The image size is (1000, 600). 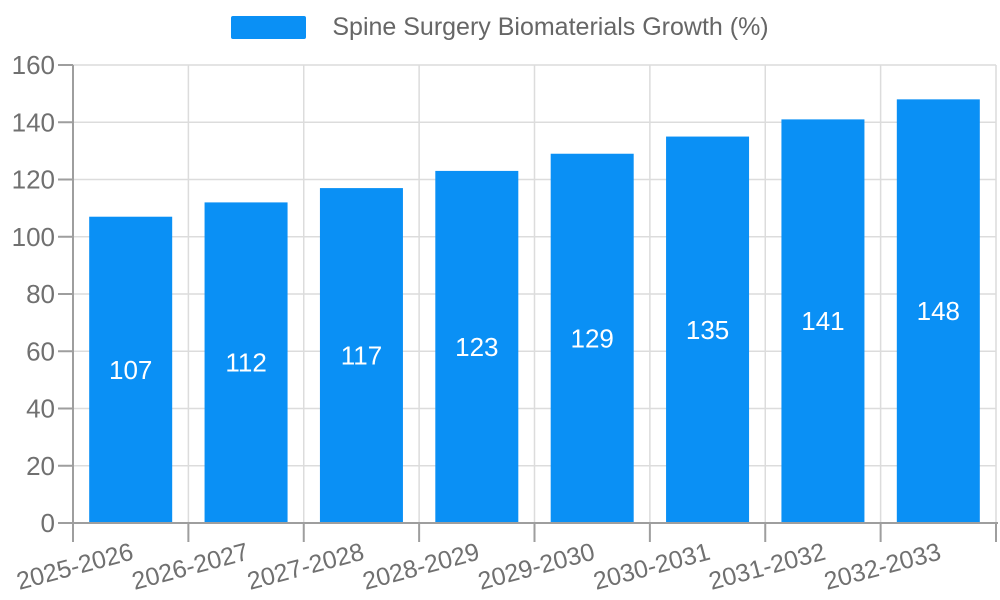 I want to click on x-axis-tick-label: 2031-2032, so click(x=767, y=567).